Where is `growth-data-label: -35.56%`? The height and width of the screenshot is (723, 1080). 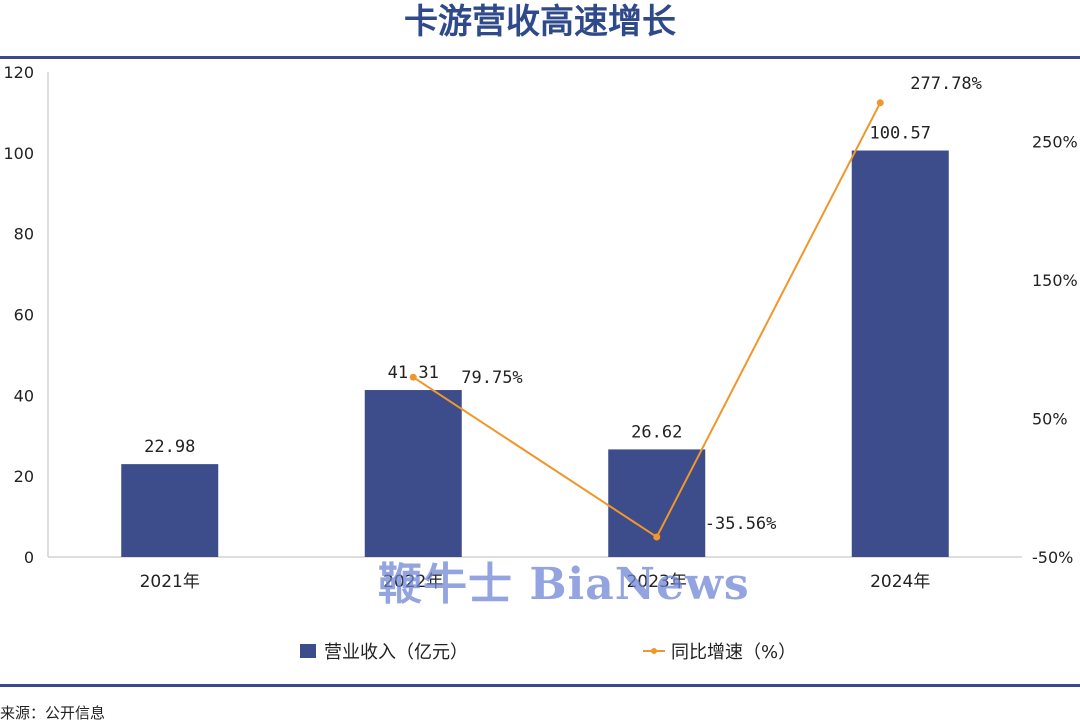 growth-data-label: -35.56% is located at coordinates (741, 524).